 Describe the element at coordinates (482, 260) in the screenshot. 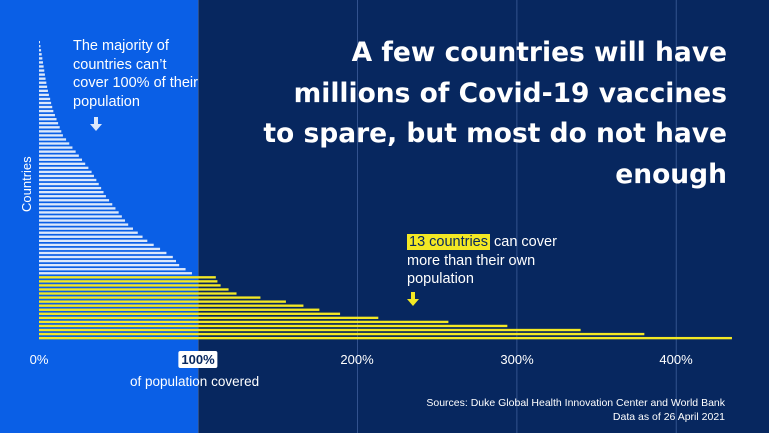

I see `over-100-annotation-text: can cover more than their own population` at that location.